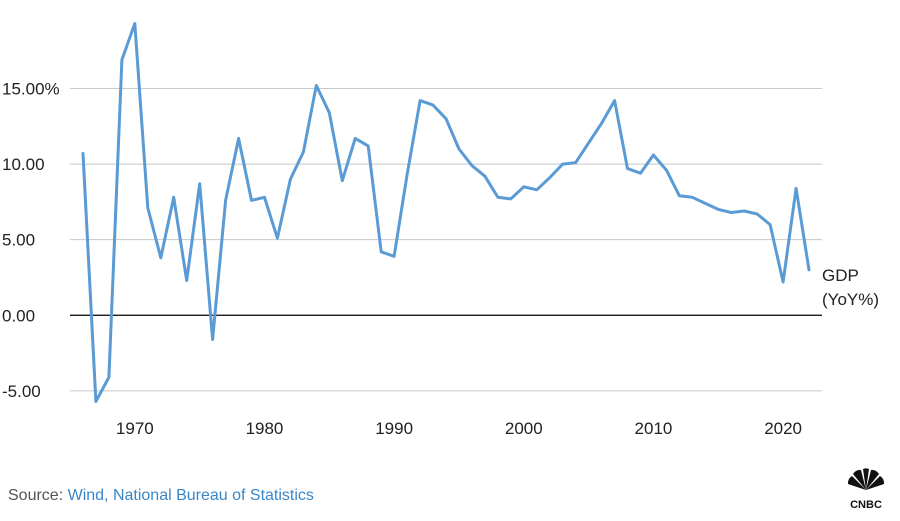 The width and height of the screenshot is (900, 521). Describe the element at coordinates (459, 428) in the screenshot. I see `x-axis-tick-labels: 1970 1980 1990 2000 2010 2020` at that location.